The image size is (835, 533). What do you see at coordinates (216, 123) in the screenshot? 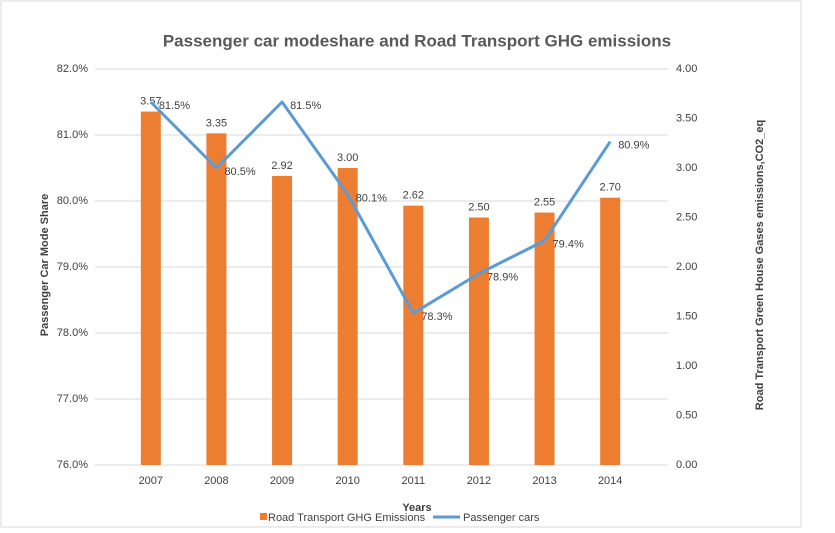
I see `bar-label: 3.35` at bounding box center [216, 123].